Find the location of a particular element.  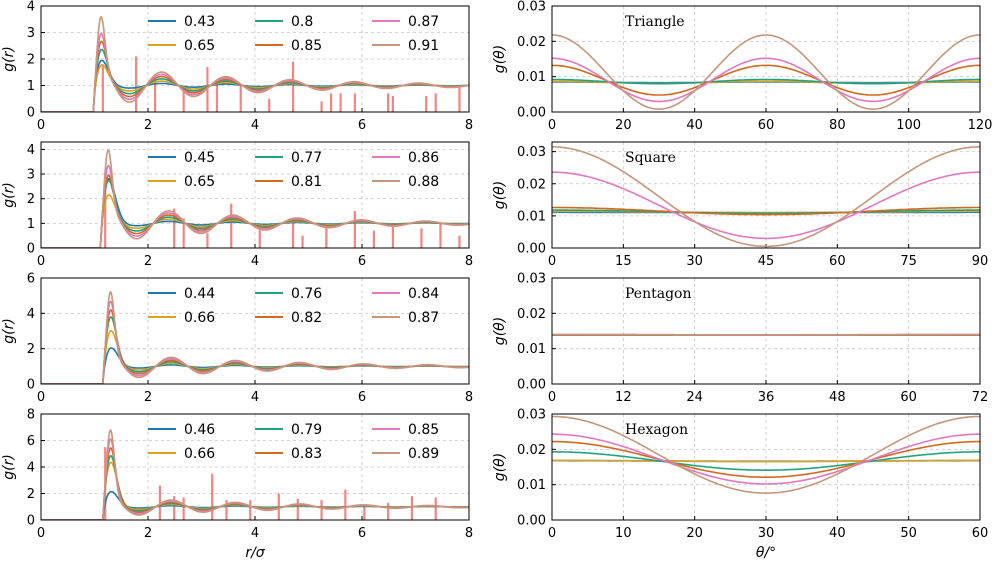

legend-label: 0.77 is located at coordinates (306, 158).